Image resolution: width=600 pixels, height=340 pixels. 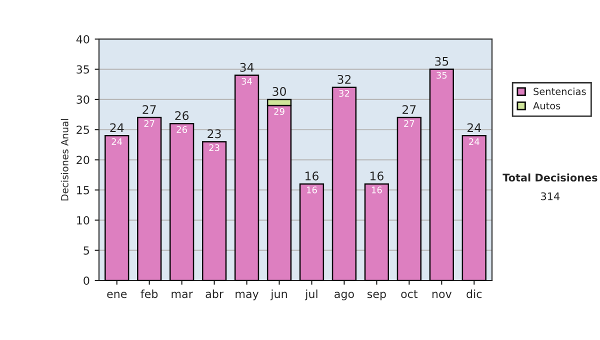 I want to click on total-label: 35, so click(x=441, y=61).